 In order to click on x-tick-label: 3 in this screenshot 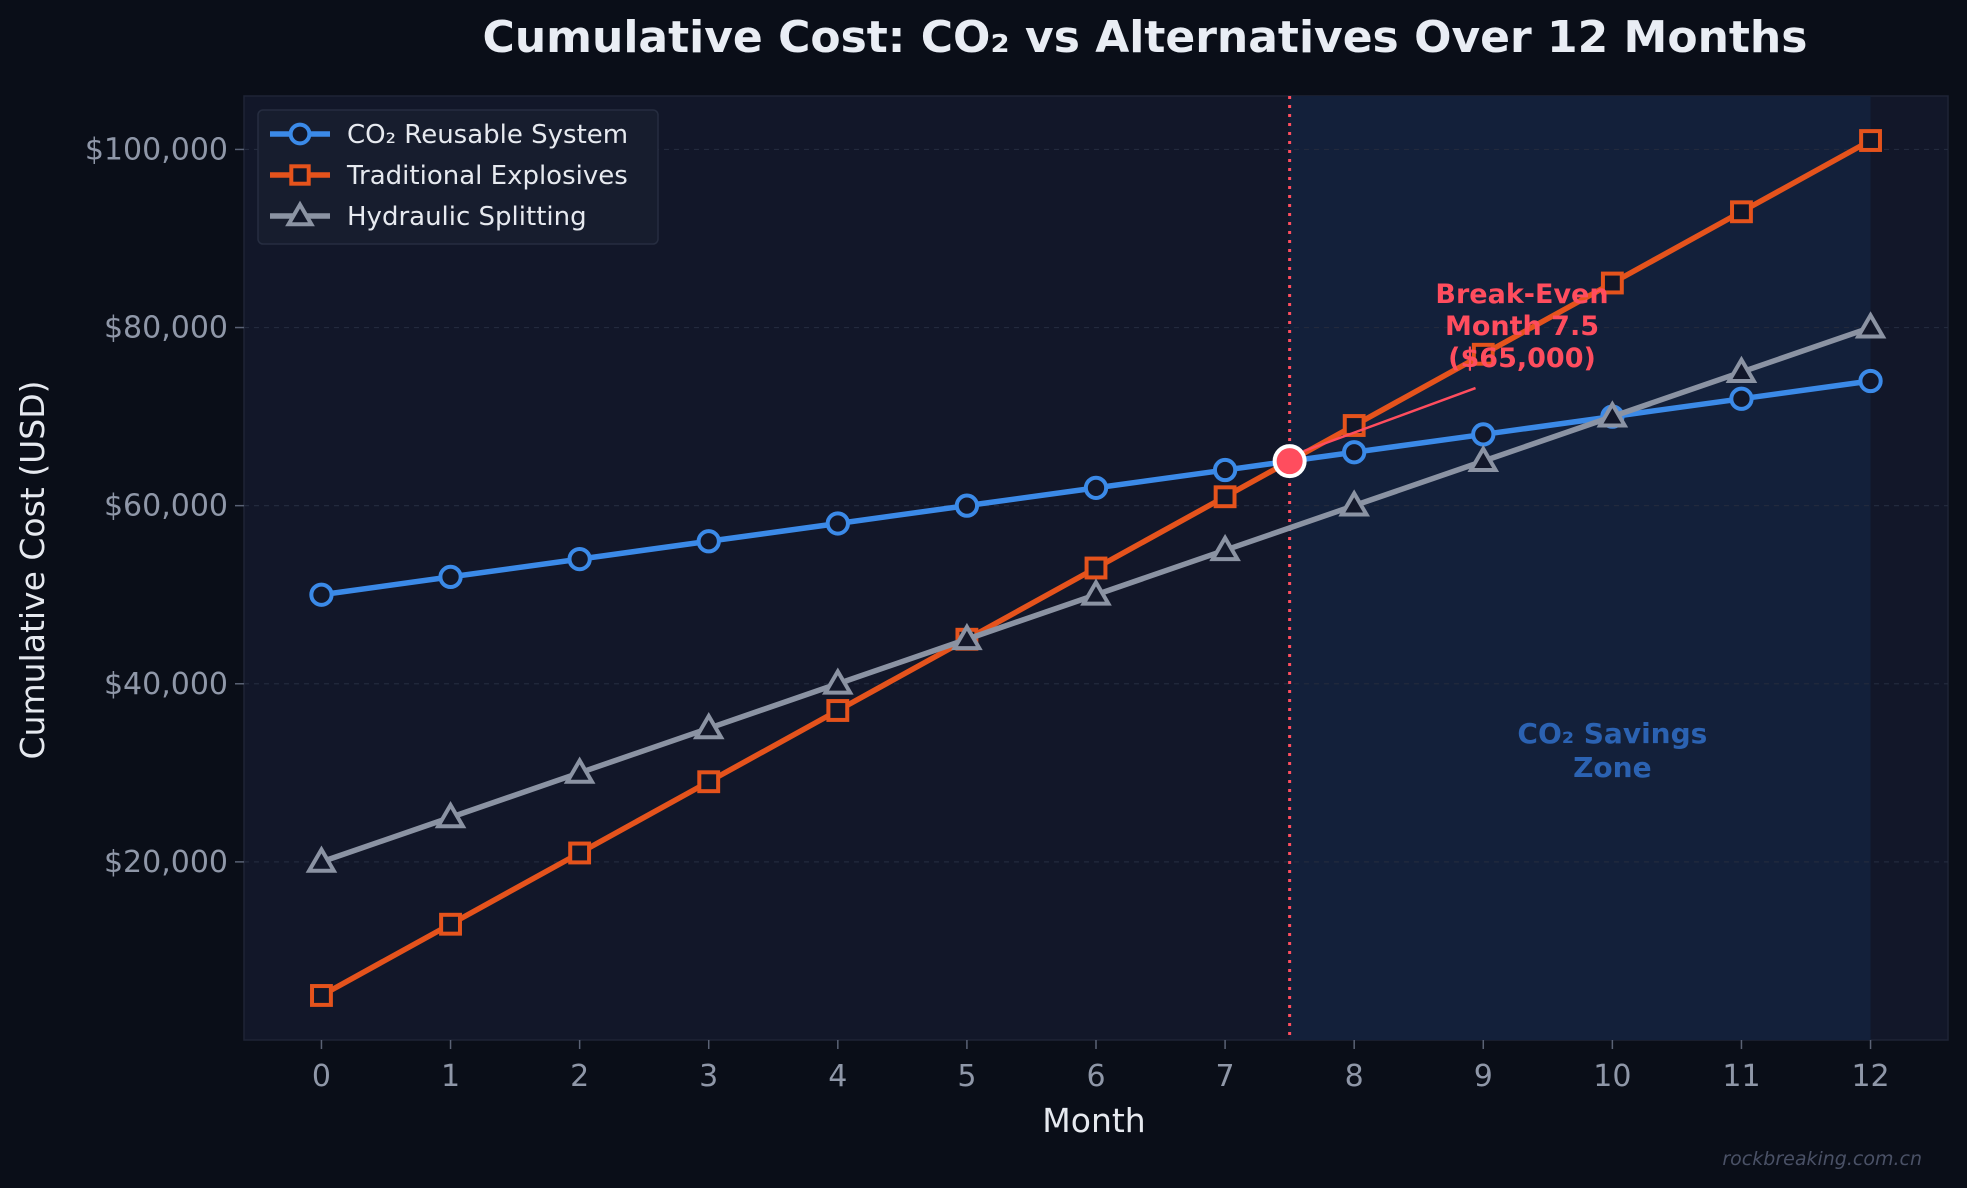, I will do `click(708, 1076)`.